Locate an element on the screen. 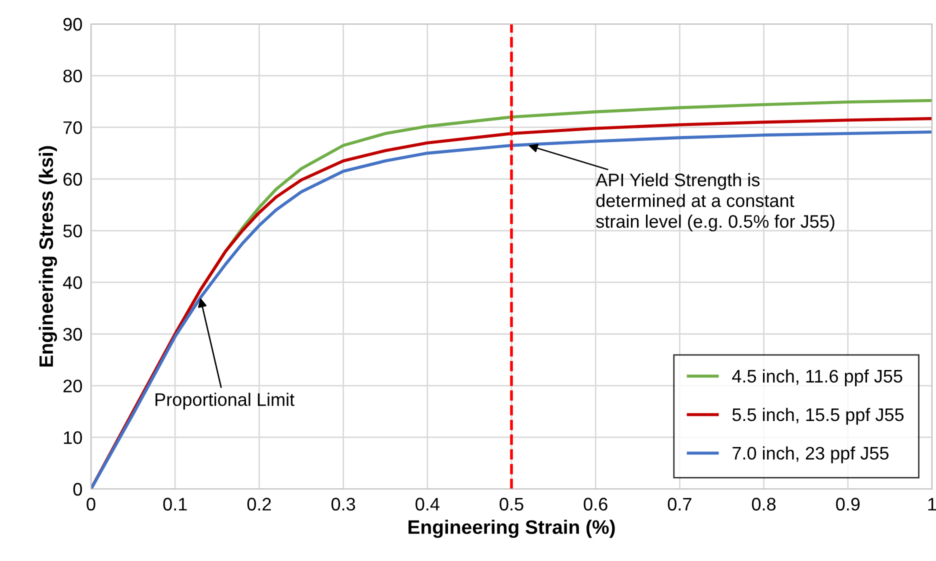 Image resolution: width=936 pixels, height=561 pixels. y-tick-label: 50 is located at coordinates (72, 231).